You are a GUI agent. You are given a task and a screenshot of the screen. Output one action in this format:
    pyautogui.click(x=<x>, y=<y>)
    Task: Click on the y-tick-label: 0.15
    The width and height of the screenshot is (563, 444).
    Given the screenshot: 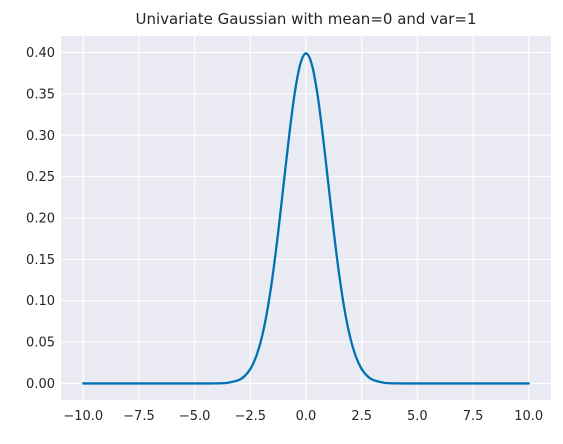 What is the action you would take?
    pyautogui.click(x=40, y=260)
    